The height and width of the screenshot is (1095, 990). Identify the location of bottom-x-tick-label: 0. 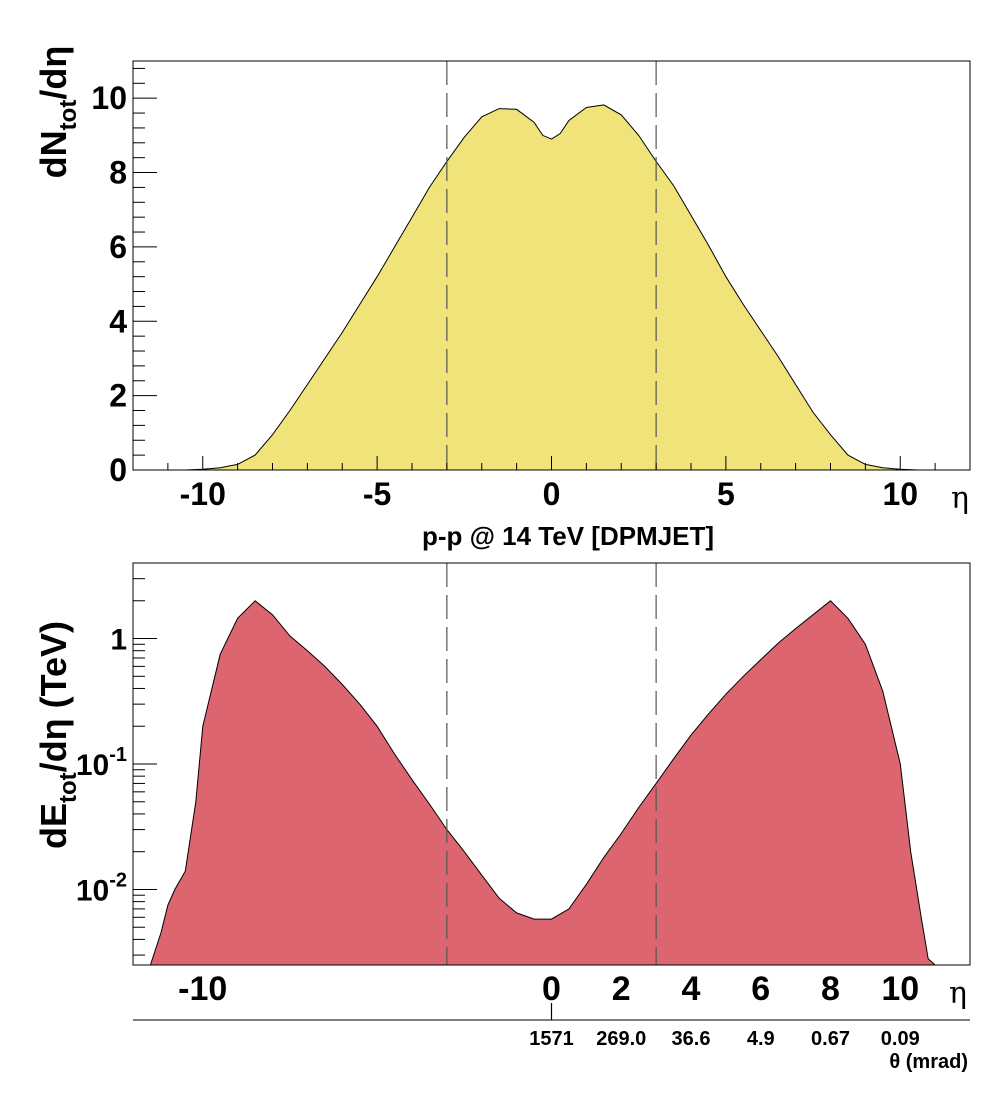
(551, 989).